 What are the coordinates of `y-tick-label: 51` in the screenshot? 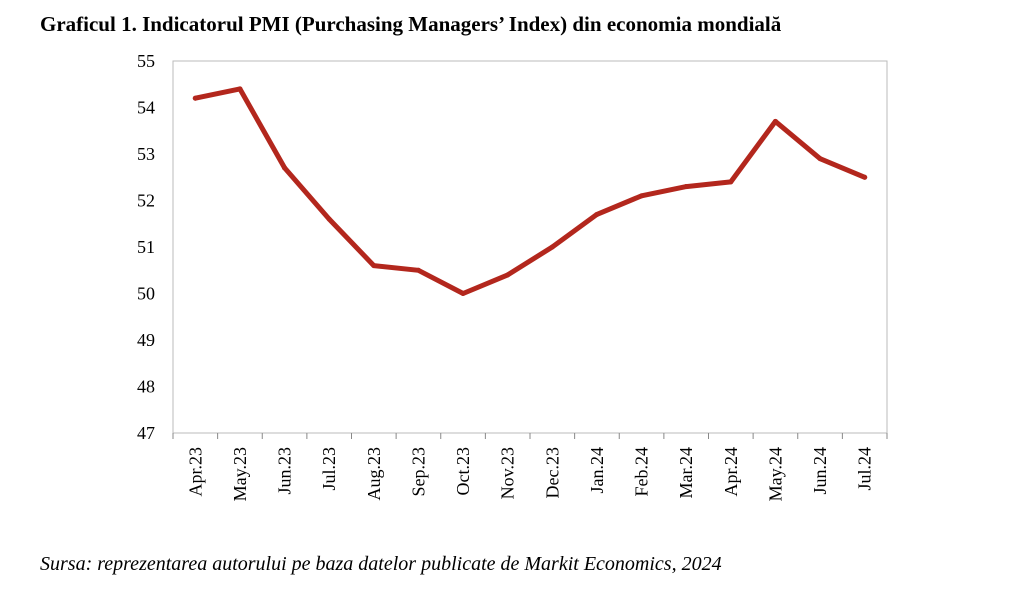 It's located at (146, 247).